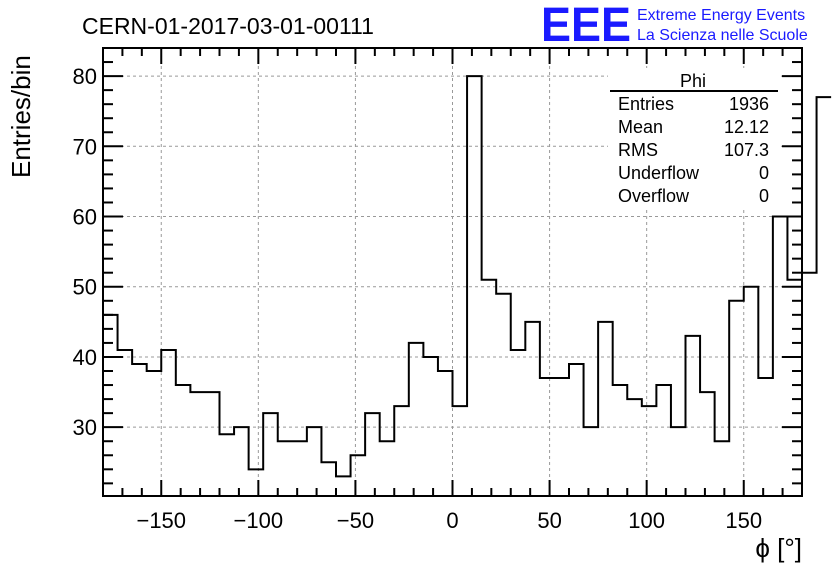 This screenshot has height=572, width=836. I want to click on x-tick-label: −150, so click(161, 520).